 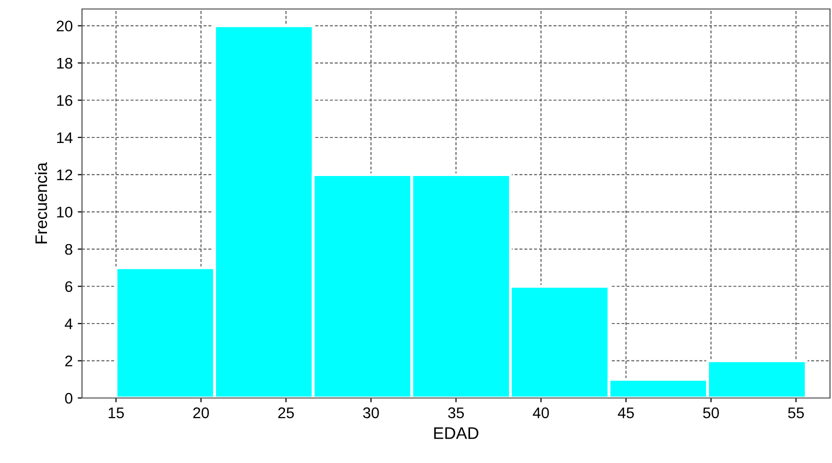 I want to click on y-tick-label: 18, so click(x=64, y=63).